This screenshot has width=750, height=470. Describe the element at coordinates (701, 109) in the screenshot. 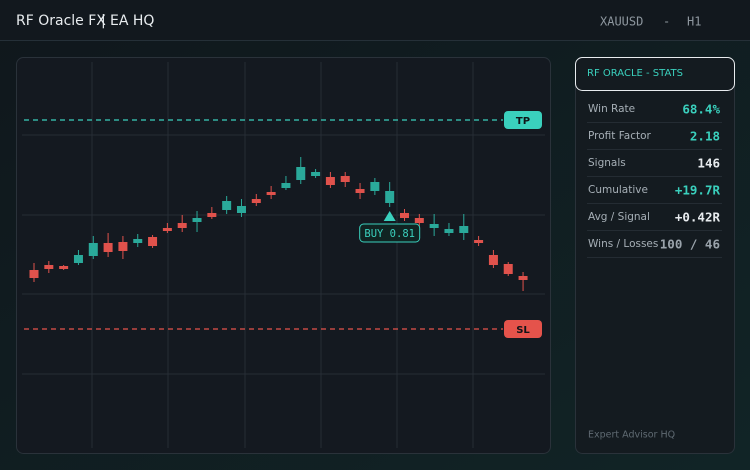

I see `stat-value: 68.4%` at that location.